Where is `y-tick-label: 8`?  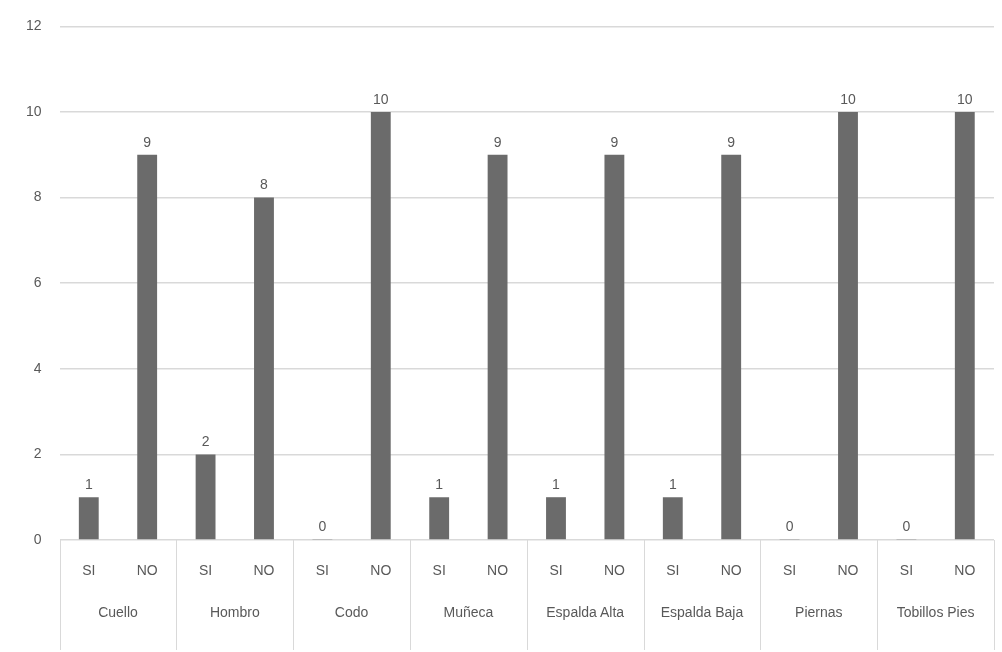 y-tick-label: 8 is located at coordinates (37, 196).